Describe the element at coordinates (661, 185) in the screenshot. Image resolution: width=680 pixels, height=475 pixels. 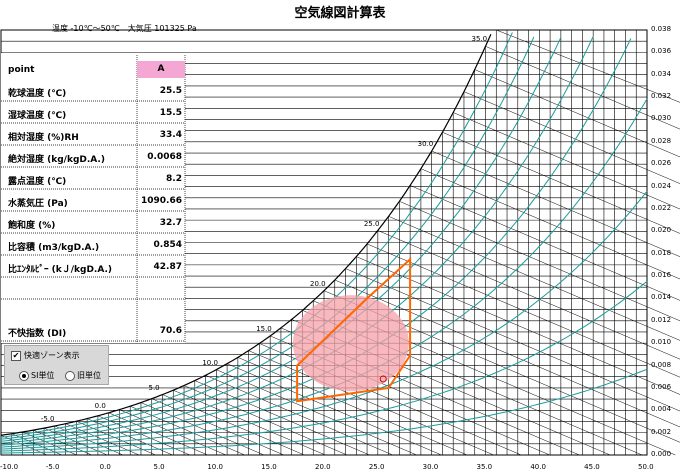
I see `y-tick-label: 0.024` at that location.